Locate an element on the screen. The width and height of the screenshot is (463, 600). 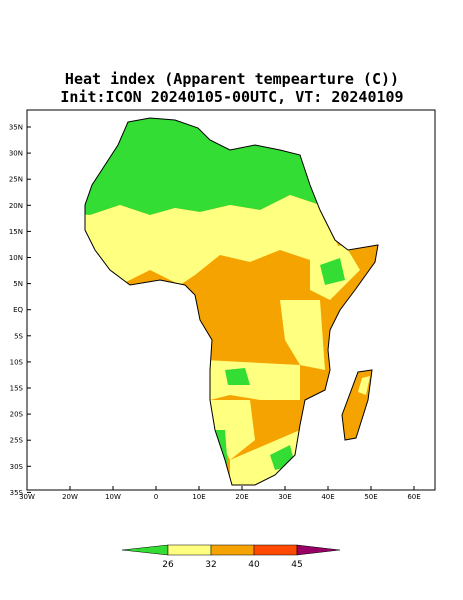
lat-label: 30S is located at coordinates (17, 467).